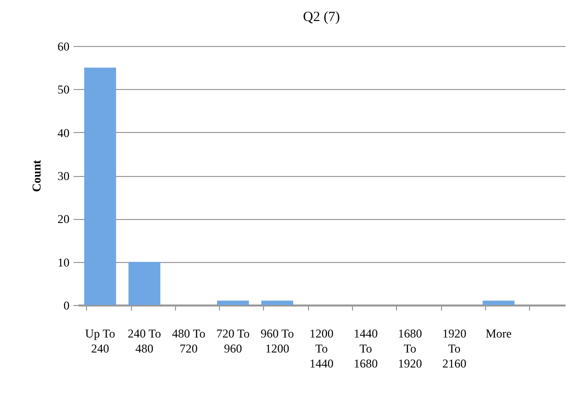 Image resolution: width=588 pixels, height=414 pixels. Describe the element at coordinates (189, 341) in the screenshot. I see `x-tick-label: 480 To 720` at that location.